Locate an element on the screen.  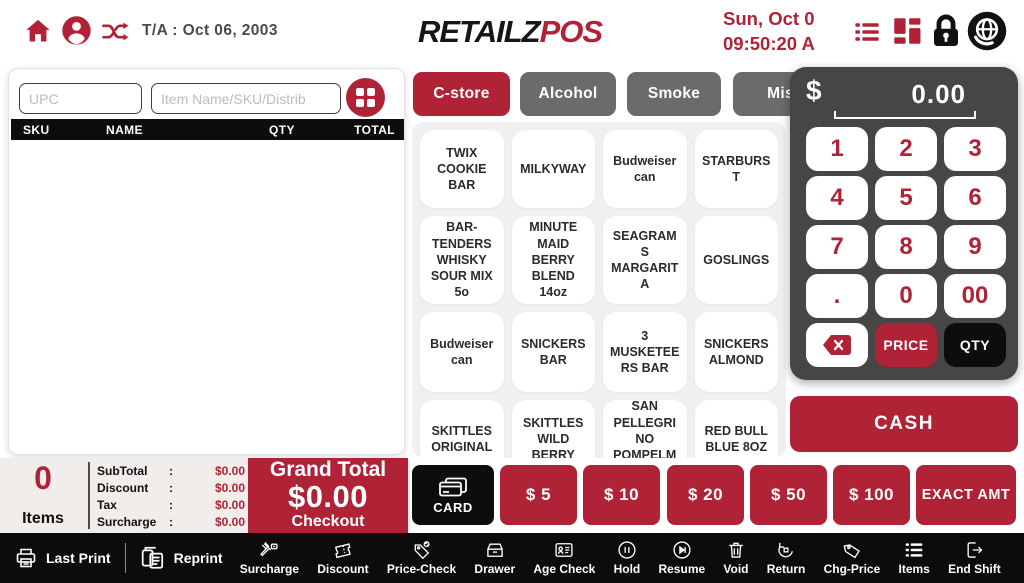
grid-view-button is located at coordinates (365, 97).